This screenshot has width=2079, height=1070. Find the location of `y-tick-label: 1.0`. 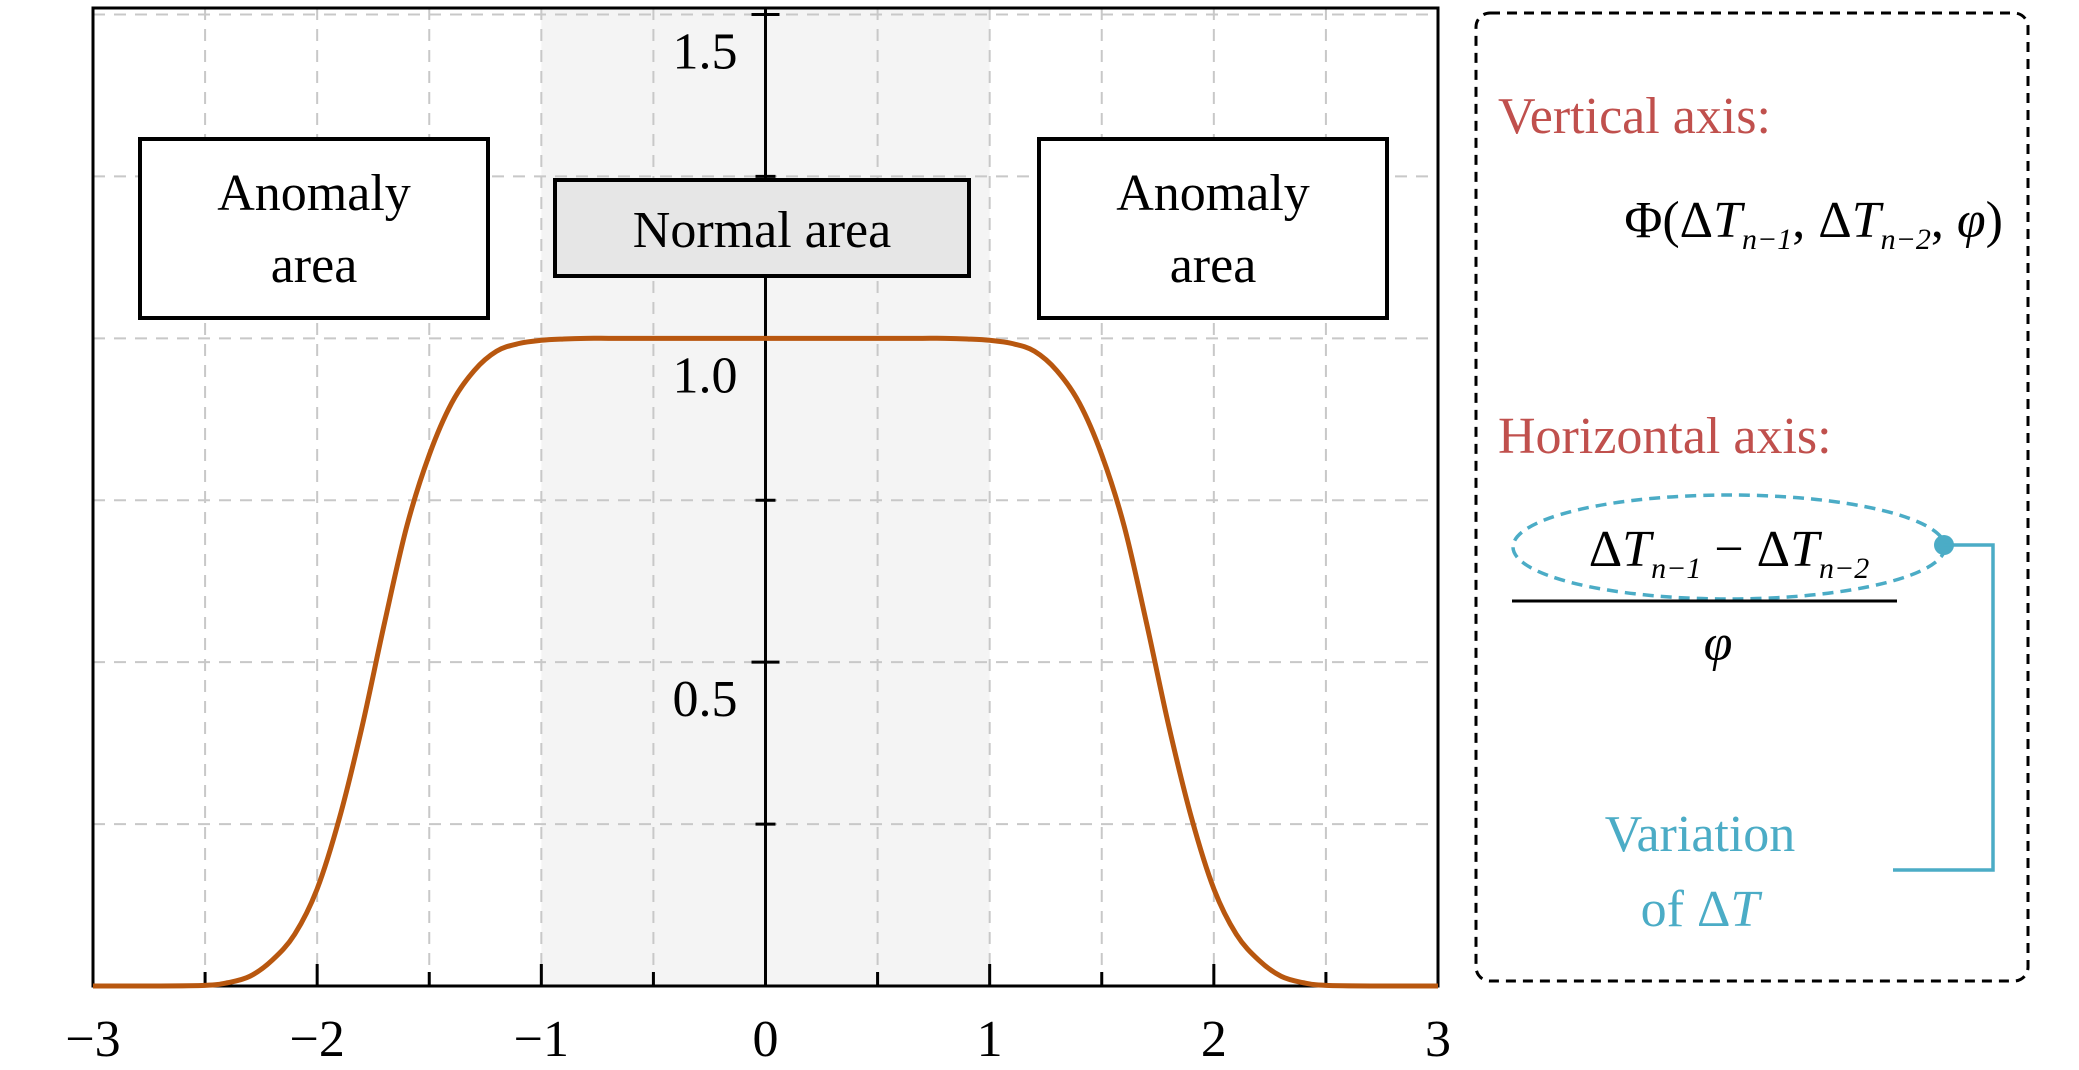

y-tick-label: 1.0 is located at coordinates (705, 375).